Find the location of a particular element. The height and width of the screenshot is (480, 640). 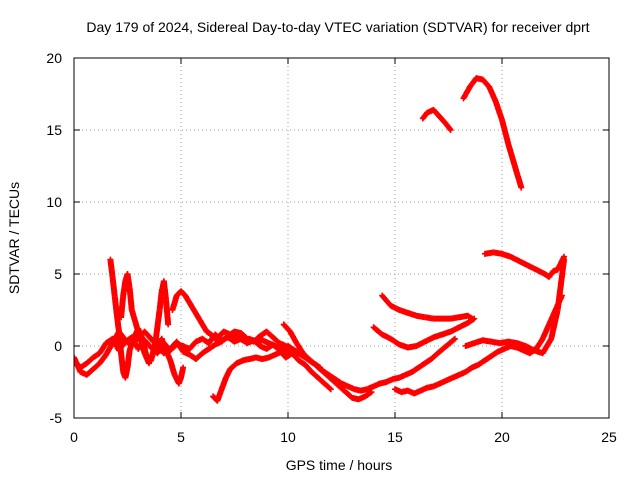

series-trace-d is located at coordinates (152, 329).